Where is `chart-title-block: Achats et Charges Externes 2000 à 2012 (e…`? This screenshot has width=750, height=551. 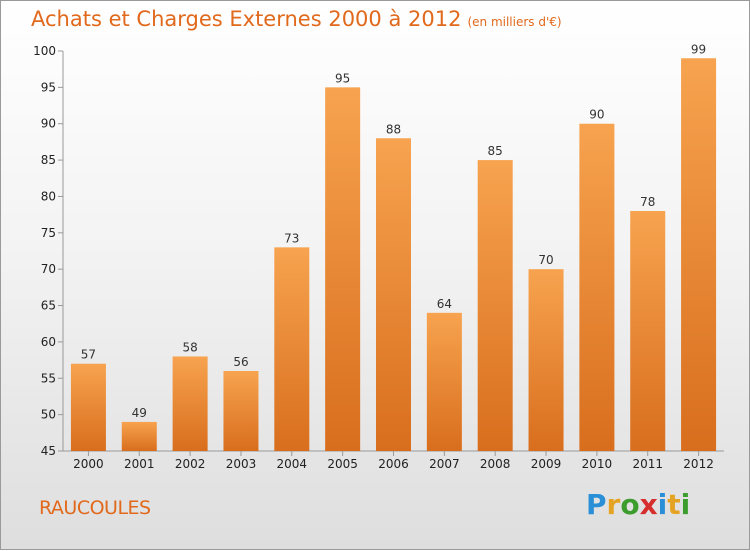 chart-title-block: Achats et Charges Externes 2000 à 2012 (e… is located at coordinates (296, 19).